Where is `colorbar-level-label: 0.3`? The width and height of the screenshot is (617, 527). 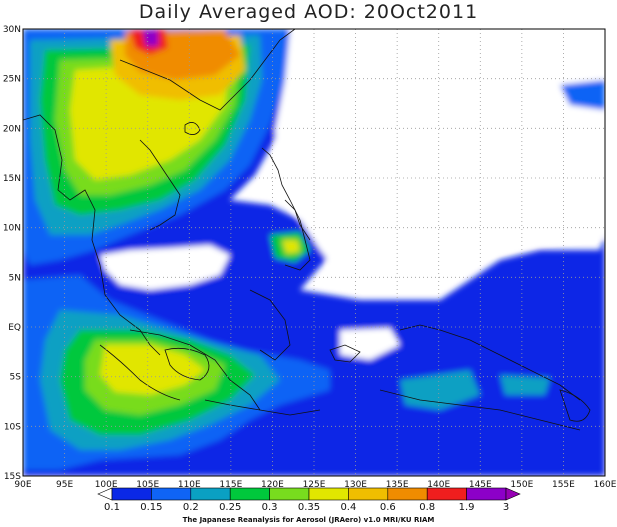
colorbar-level-label: 0.3 is located at coordinates (270, 507).